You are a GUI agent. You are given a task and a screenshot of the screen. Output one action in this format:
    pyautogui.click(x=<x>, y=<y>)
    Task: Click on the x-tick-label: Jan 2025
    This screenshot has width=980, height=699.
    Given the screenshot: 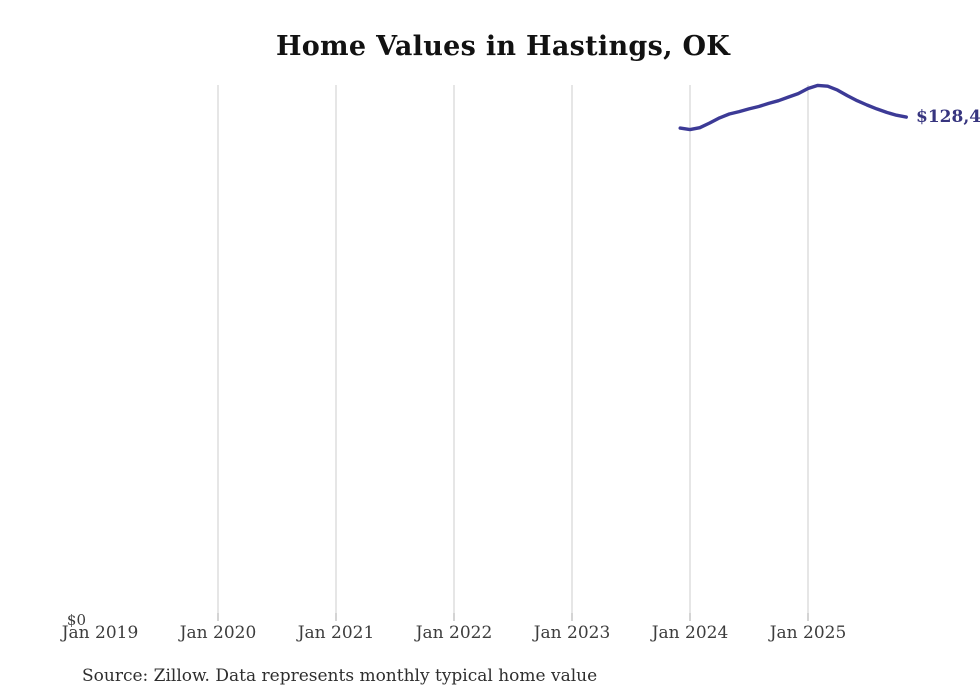 What is the action you would take?
    pyautogui.click(x=808, y=633)
    